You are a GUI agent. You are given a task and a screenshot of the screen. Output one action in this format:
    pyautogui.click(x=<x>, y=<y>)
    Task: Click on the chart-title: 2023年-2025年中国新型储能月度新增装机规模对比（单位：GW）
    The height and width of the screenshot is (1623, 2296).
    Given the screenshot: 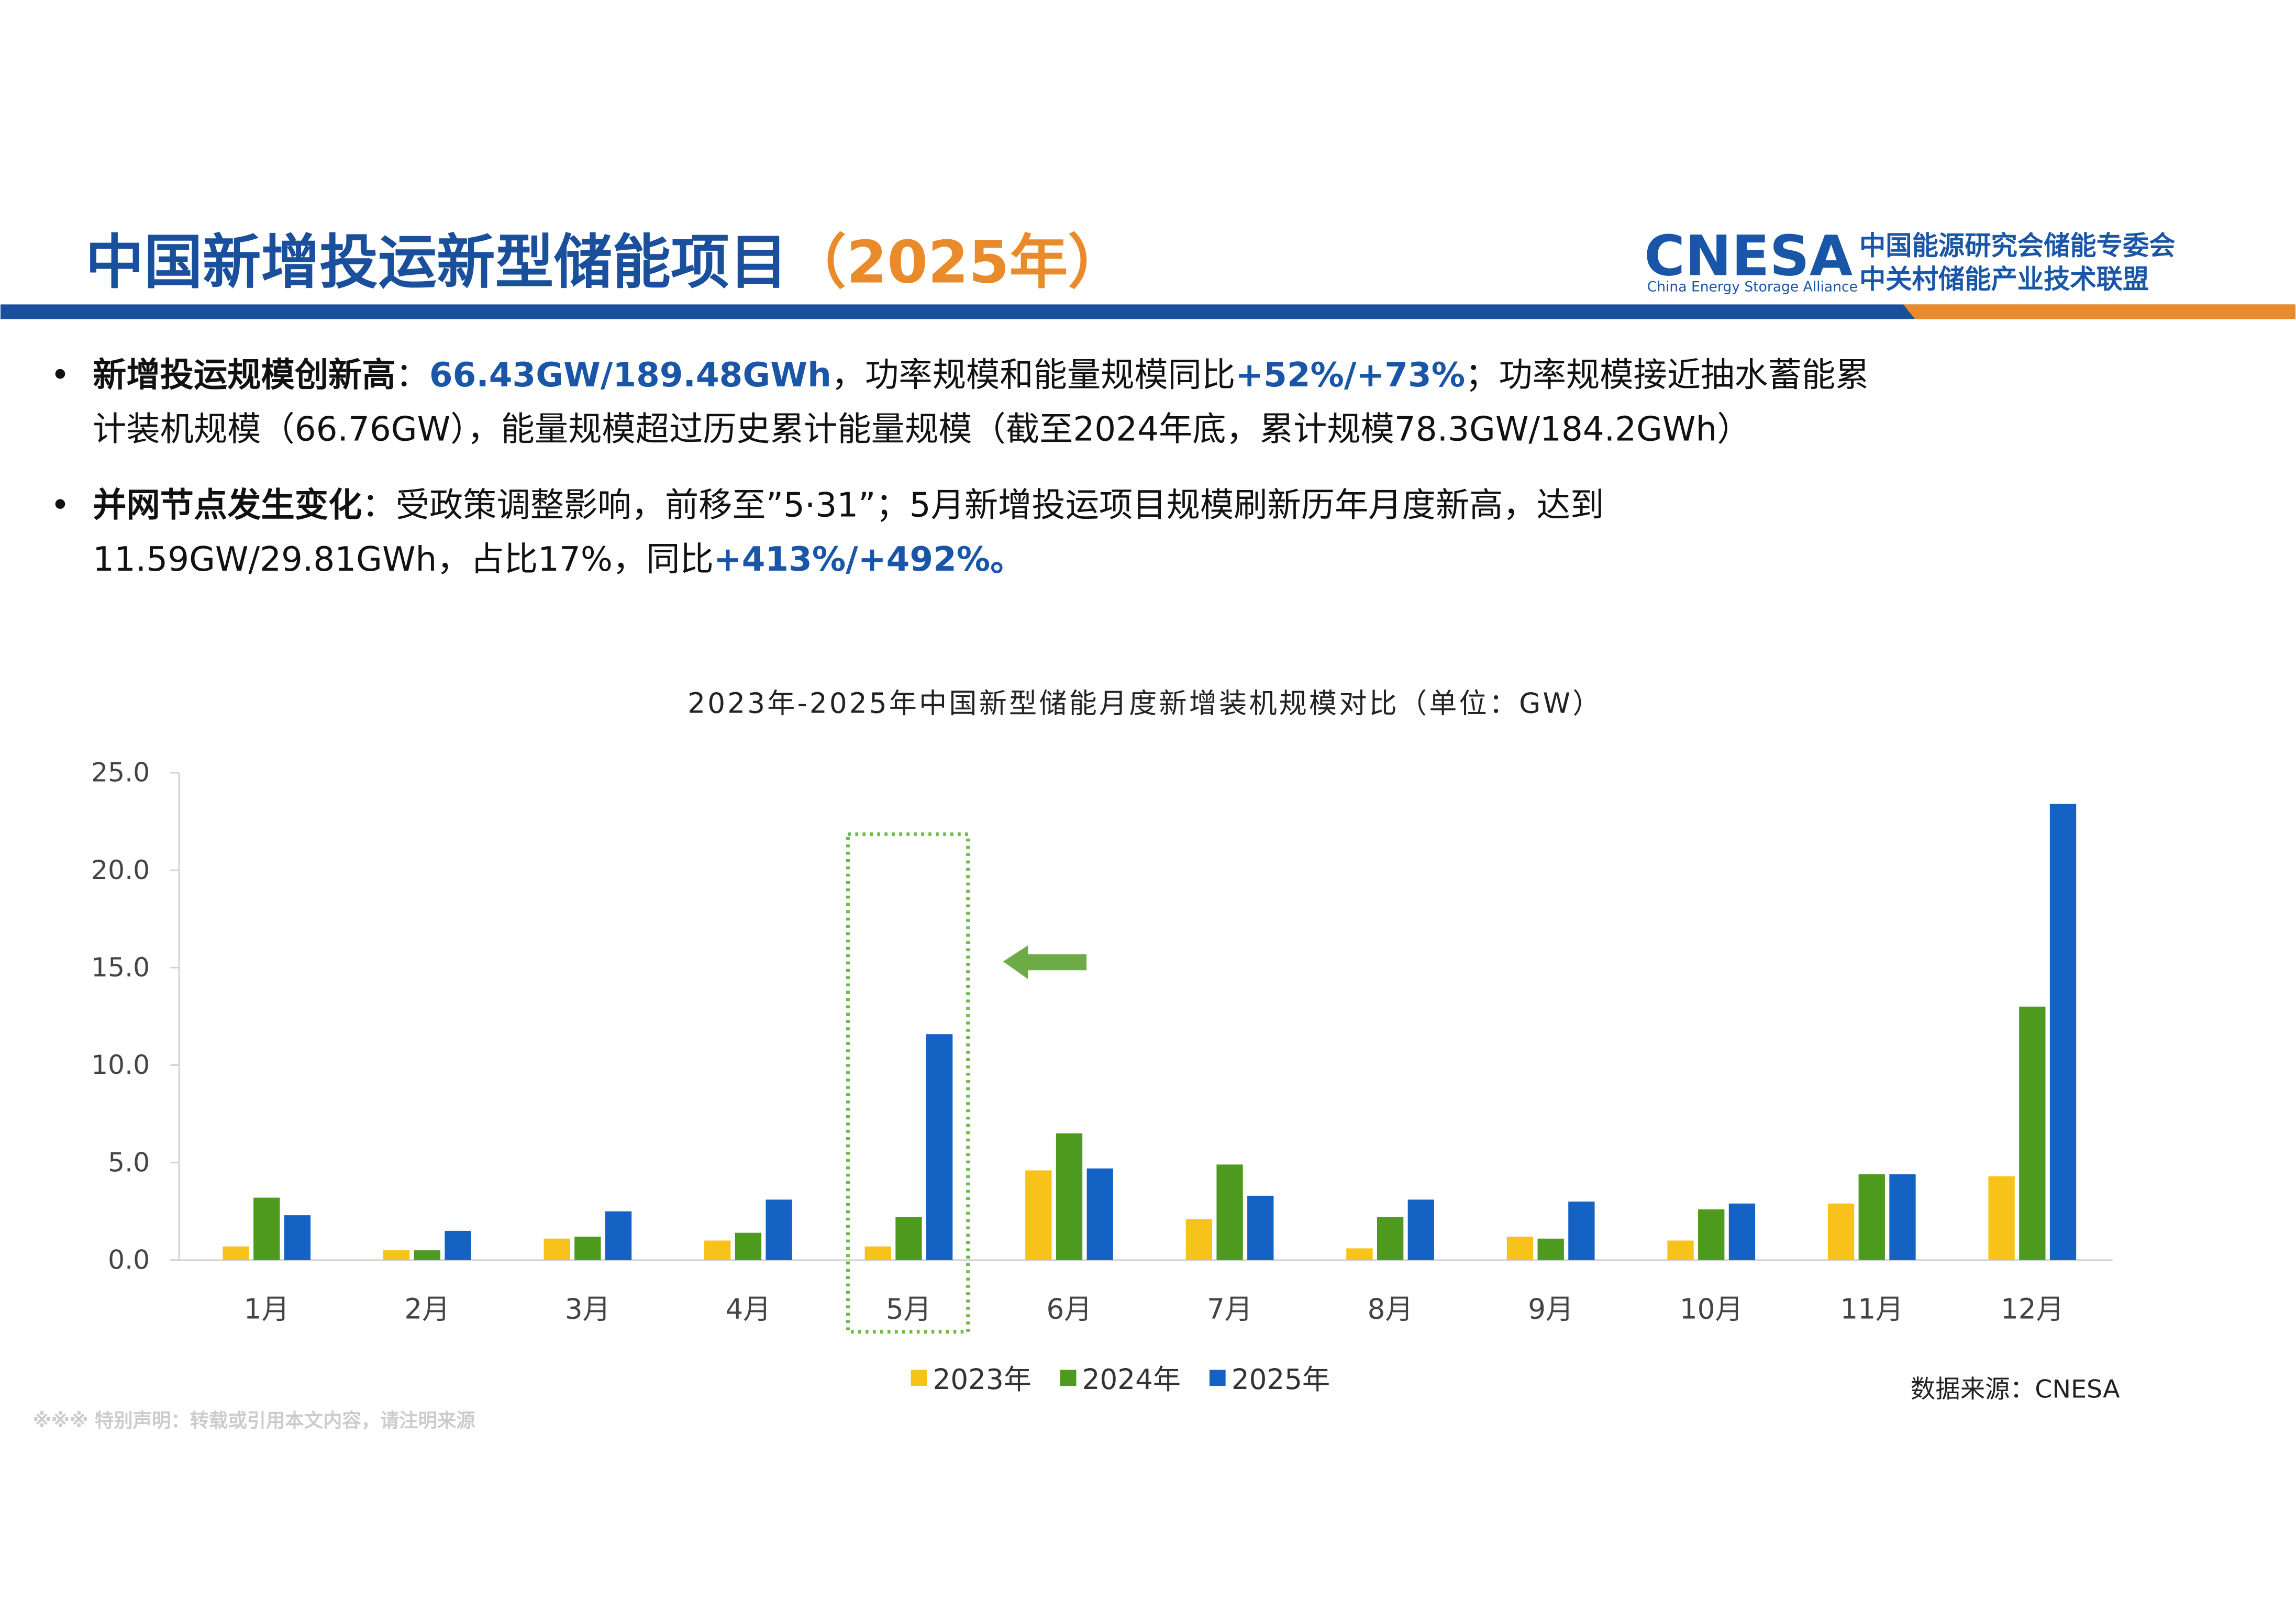 What is the action you would take?
    pyautogui.click(x=1144, y=703)
    